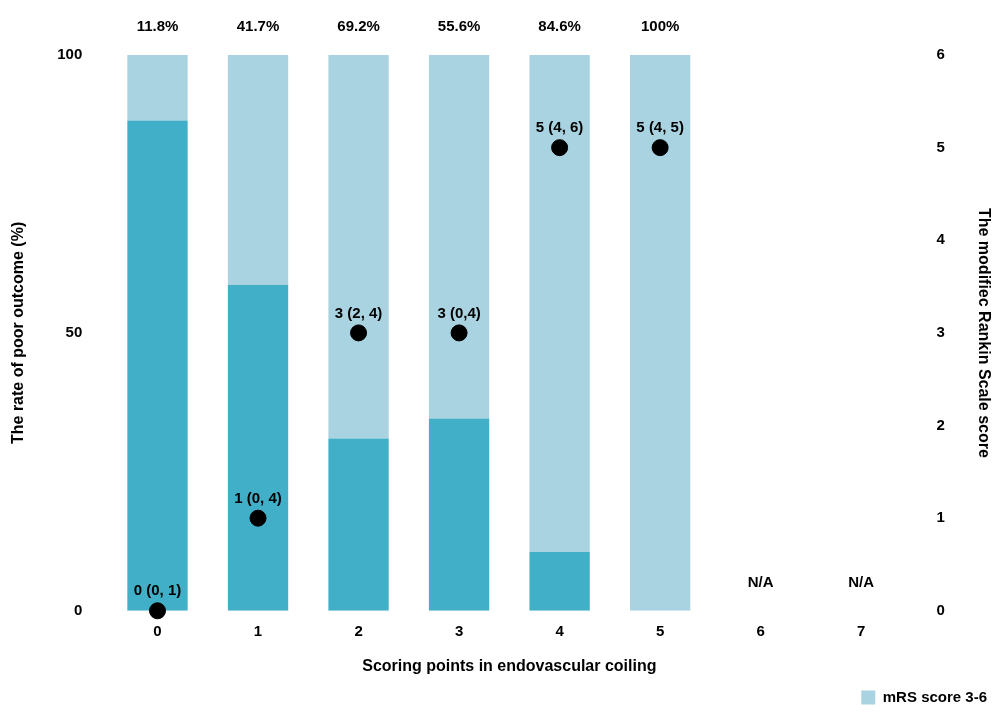 The width and height of the screenshot is (1007, 715). What do you see at coordinates (78, 609) in the screenshot?
I see `y-tick-label: 0` at bounding box center [78, 609].